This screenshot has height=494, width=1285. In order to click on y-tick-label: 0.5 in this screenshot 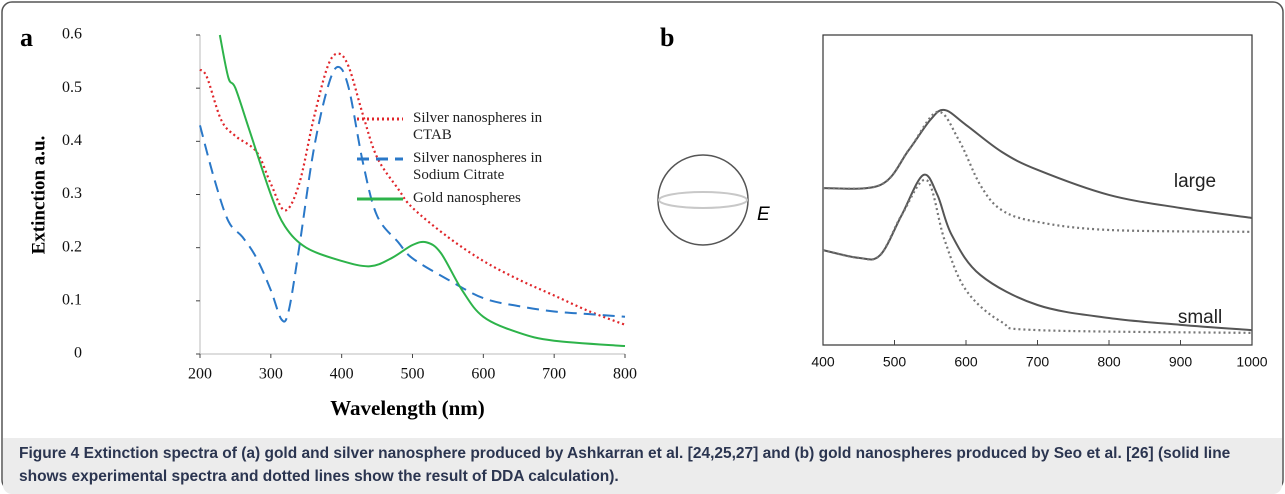, I will do `click(72, 87)`.